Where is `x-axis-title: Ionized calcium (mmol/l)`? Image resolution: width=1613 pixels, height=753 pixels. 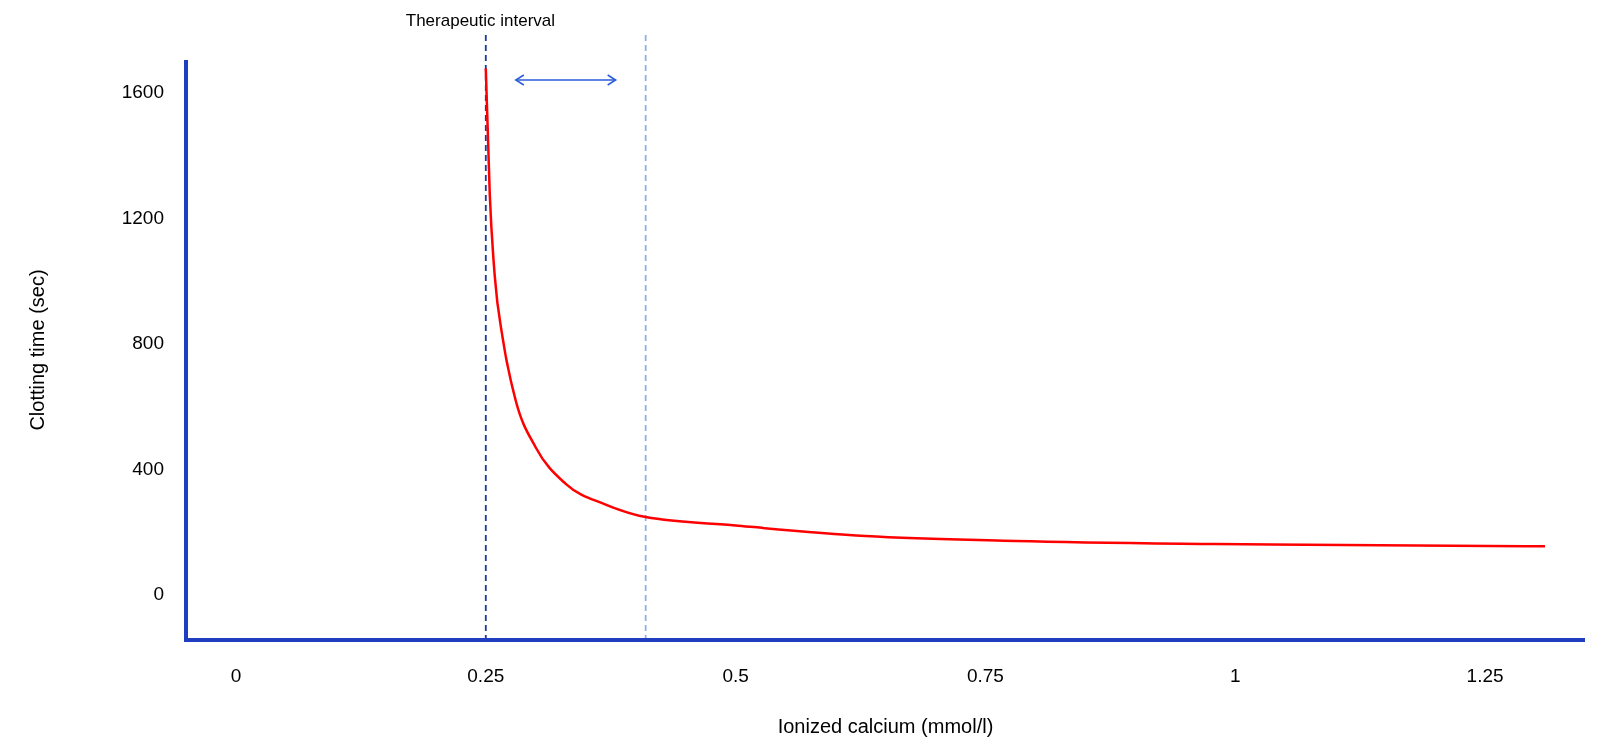 x-axis-title: Ionized calcium (mmol/l) is located at coordinates (885, 726).